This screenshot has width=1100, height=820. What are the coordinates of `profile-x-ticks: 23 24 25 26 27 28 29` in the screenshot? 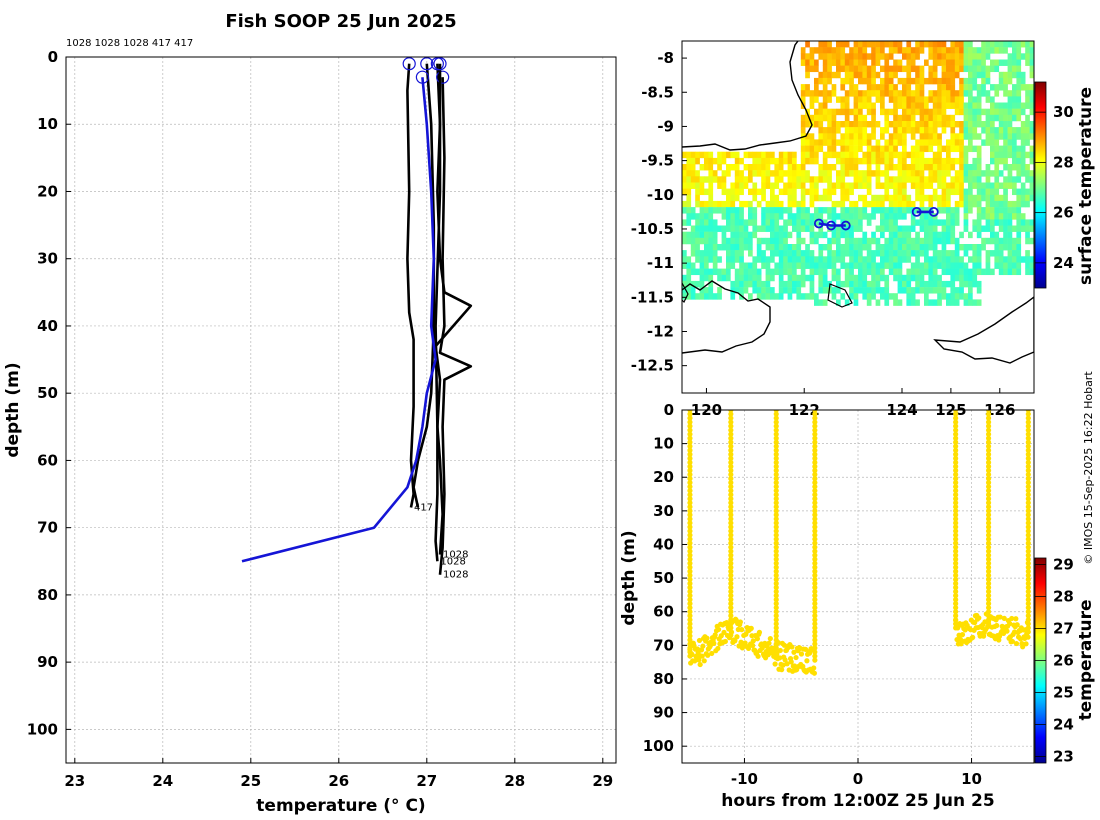 It's located at (338, 774).